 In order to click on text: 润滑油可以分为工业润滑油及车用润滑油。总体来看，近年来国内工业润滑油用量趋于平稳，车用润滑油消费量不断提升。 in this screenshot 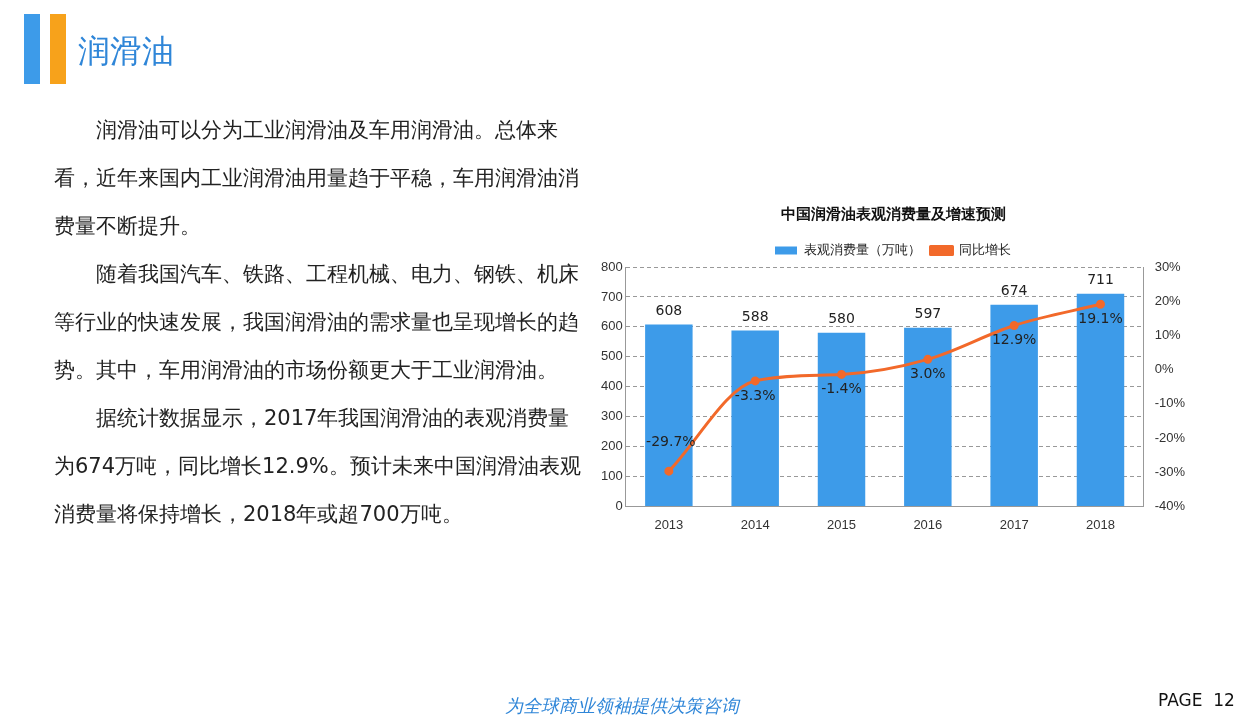, I will do `click(317, 178)`.